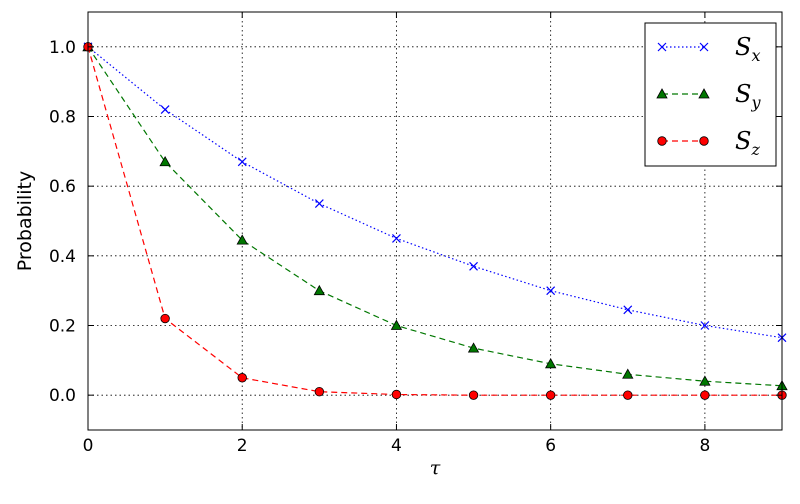 This screenshot has width=800, height=504. Describe the element at coordinates (435, 468) in the screenshot. I see `x-axis-label: τ` at that location.